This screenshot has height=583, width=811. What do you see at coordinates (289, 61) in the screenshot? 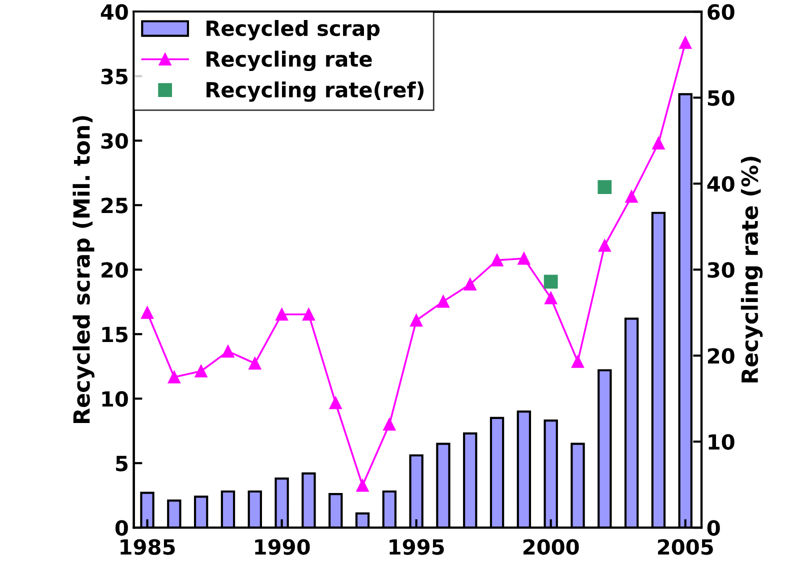
I see `legend-label: Recycling rate` at bounding box center [289, 61].